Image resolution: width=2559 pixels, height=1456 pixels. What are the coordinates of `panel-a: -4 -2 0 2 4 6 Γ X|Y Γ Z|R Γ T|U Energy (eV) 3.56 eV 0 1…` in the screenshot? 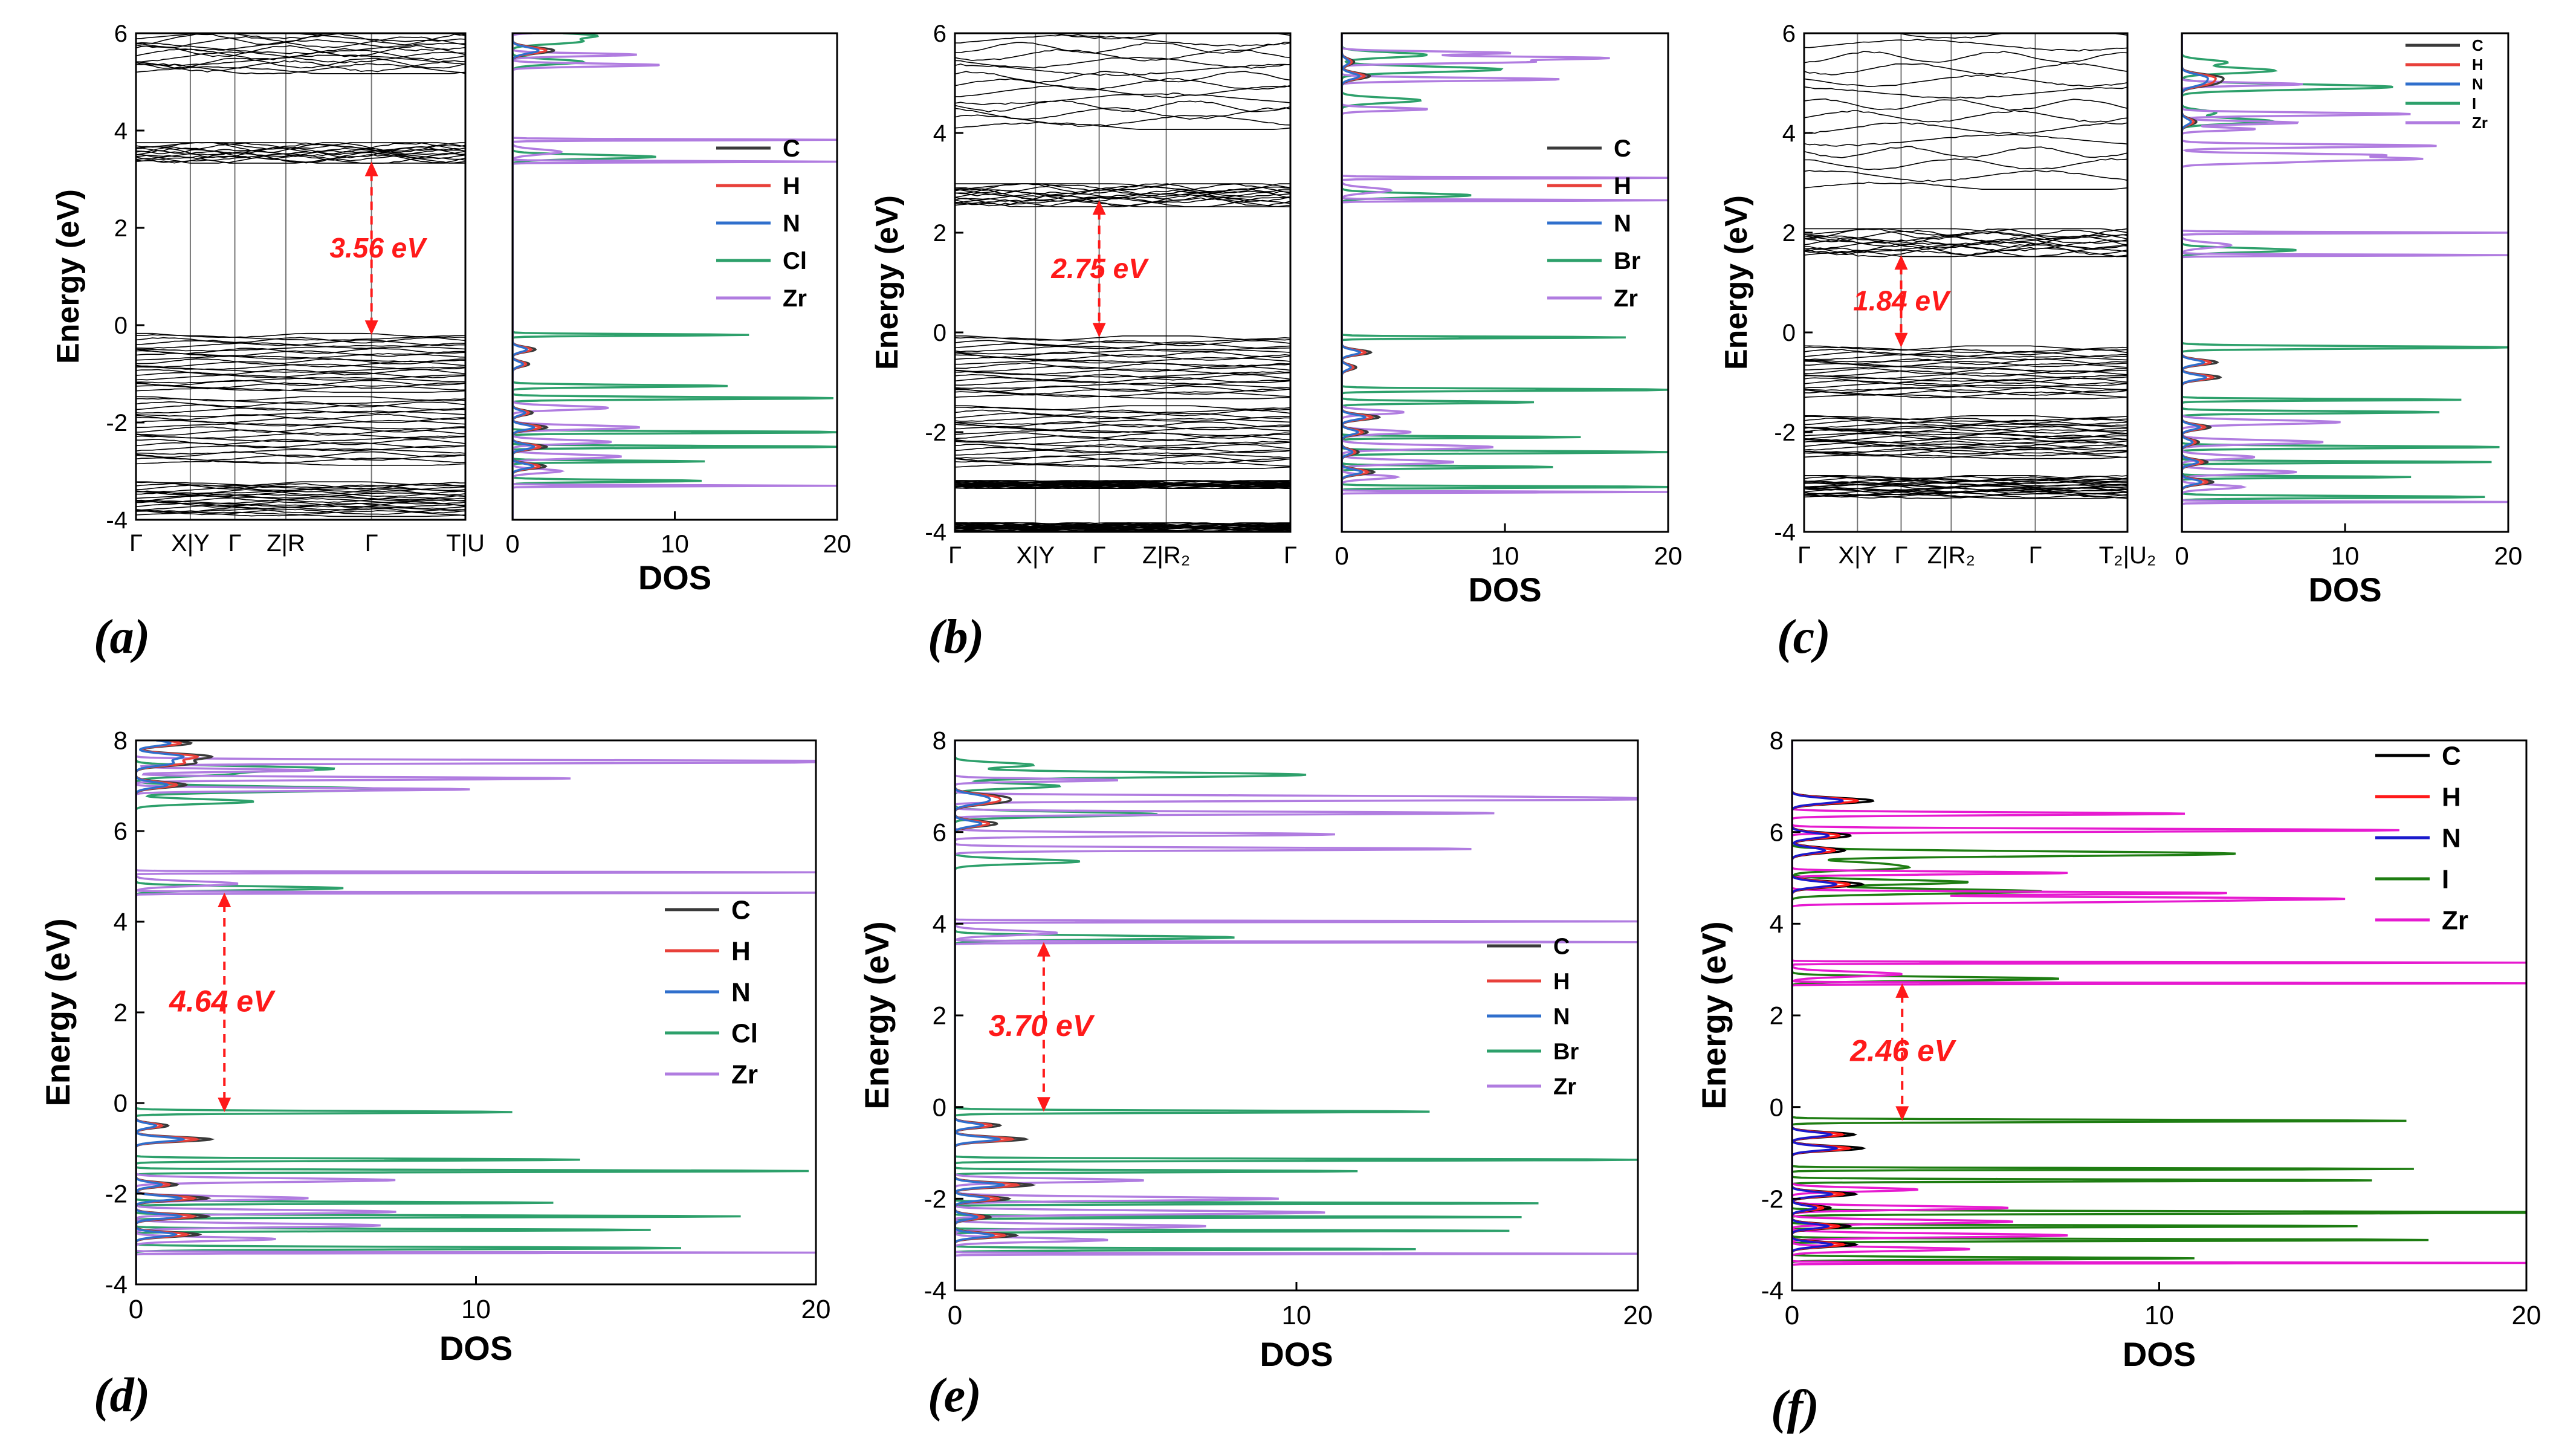 It's located at (451, 342).